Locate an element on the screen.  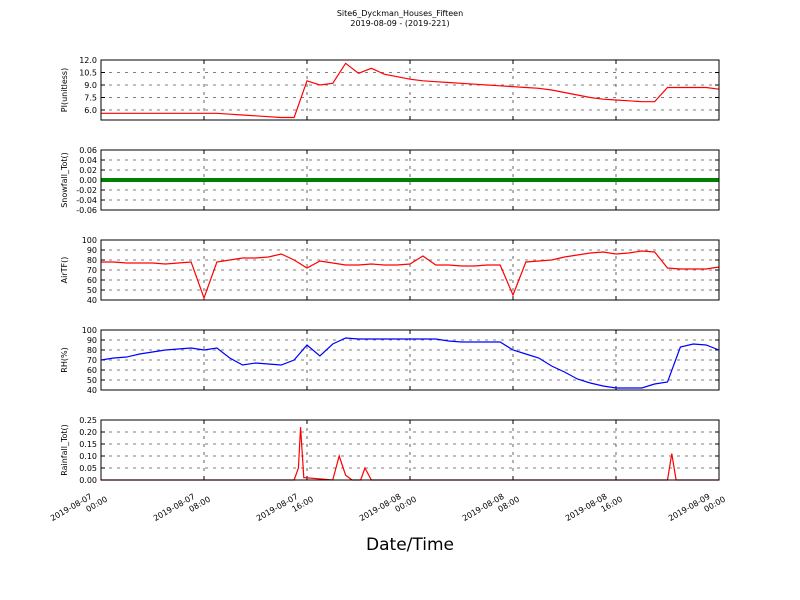
x-tick-label: 2019-08-0816:00 is located at coordinates (594, 509).